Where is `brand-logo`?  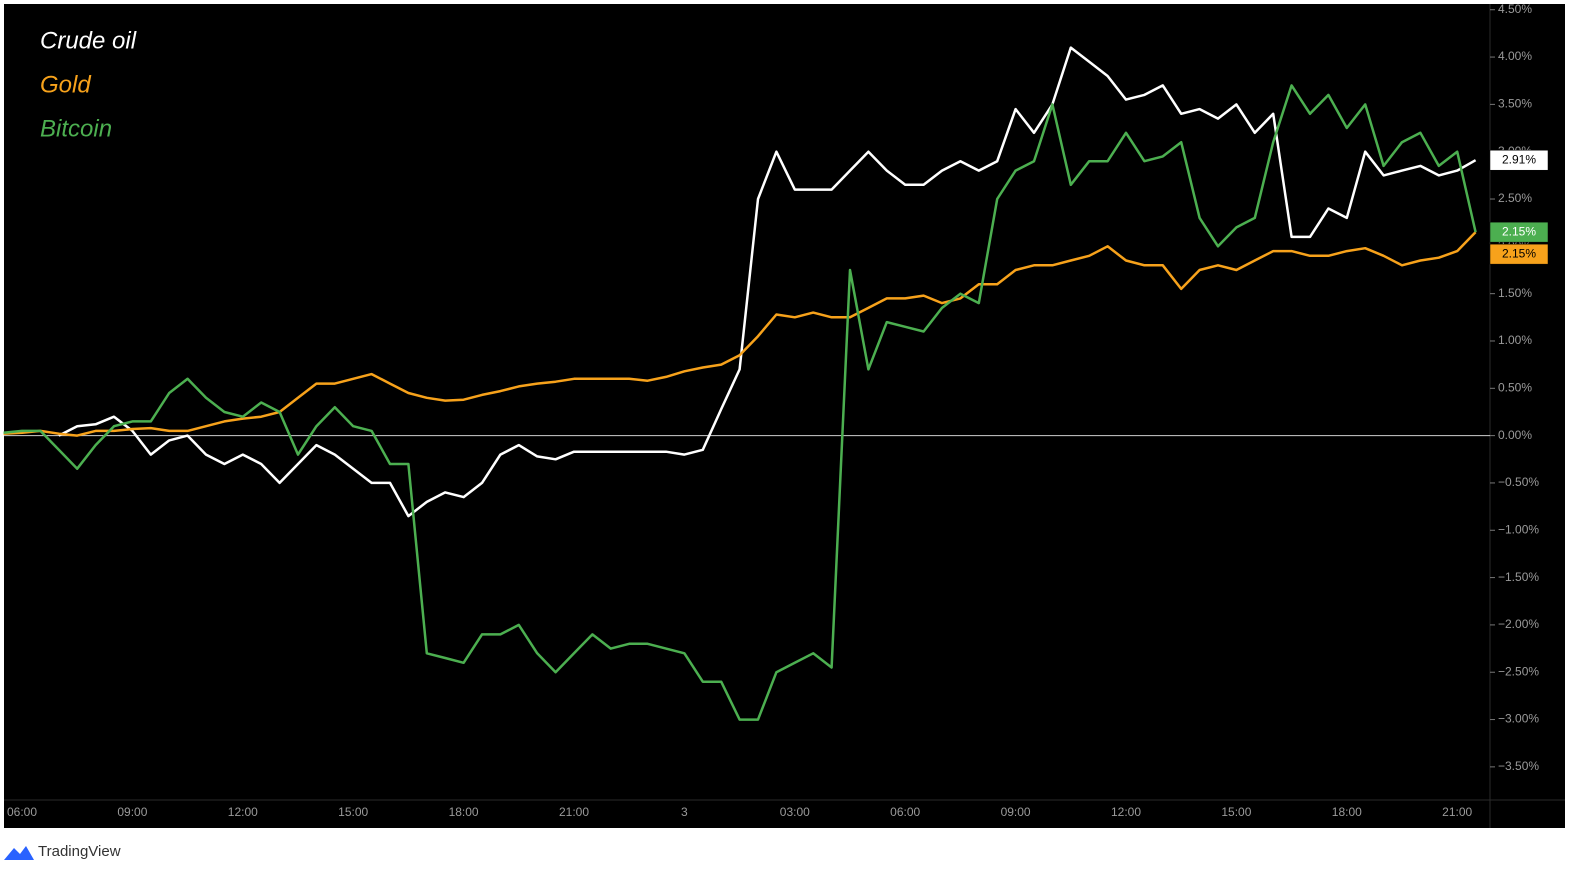 brand-logo is located at coordinates (19, 853).